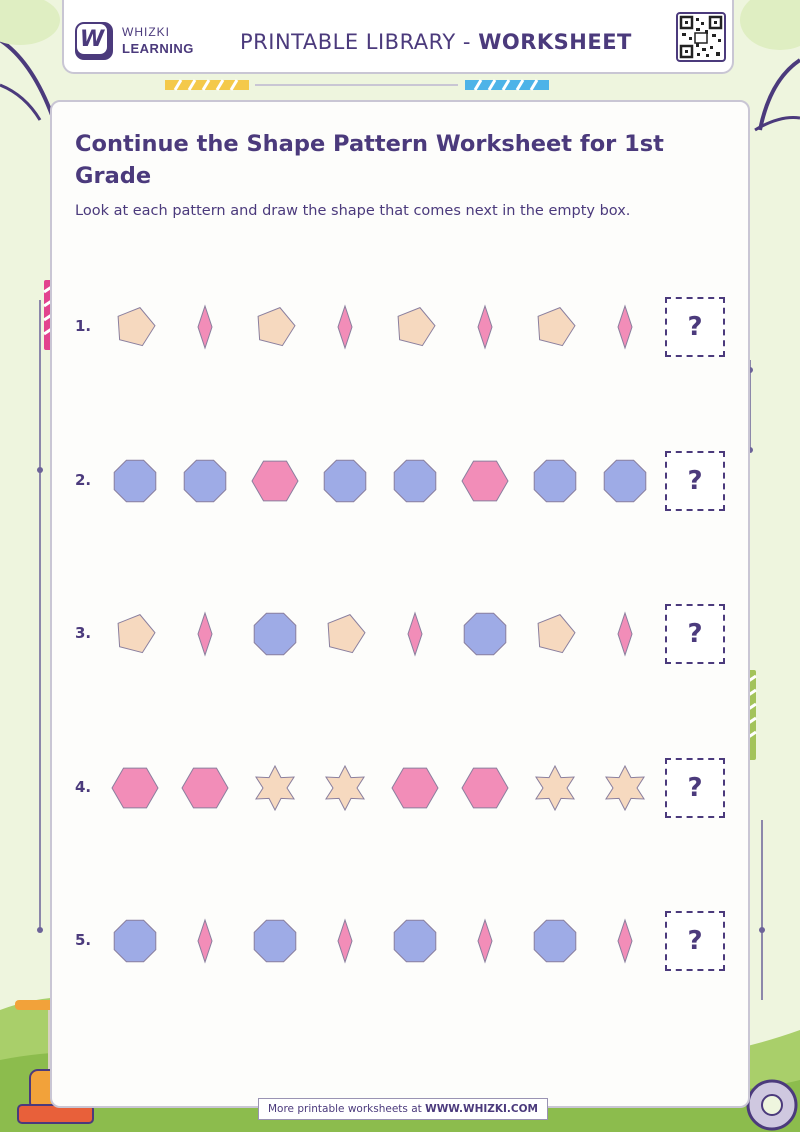 The image size is (800, 1132). Describe the element at coordinates (359, 42) in the screenshot. I see `header-title-prefix: PRINTABLE LIBRARY -` at that location.